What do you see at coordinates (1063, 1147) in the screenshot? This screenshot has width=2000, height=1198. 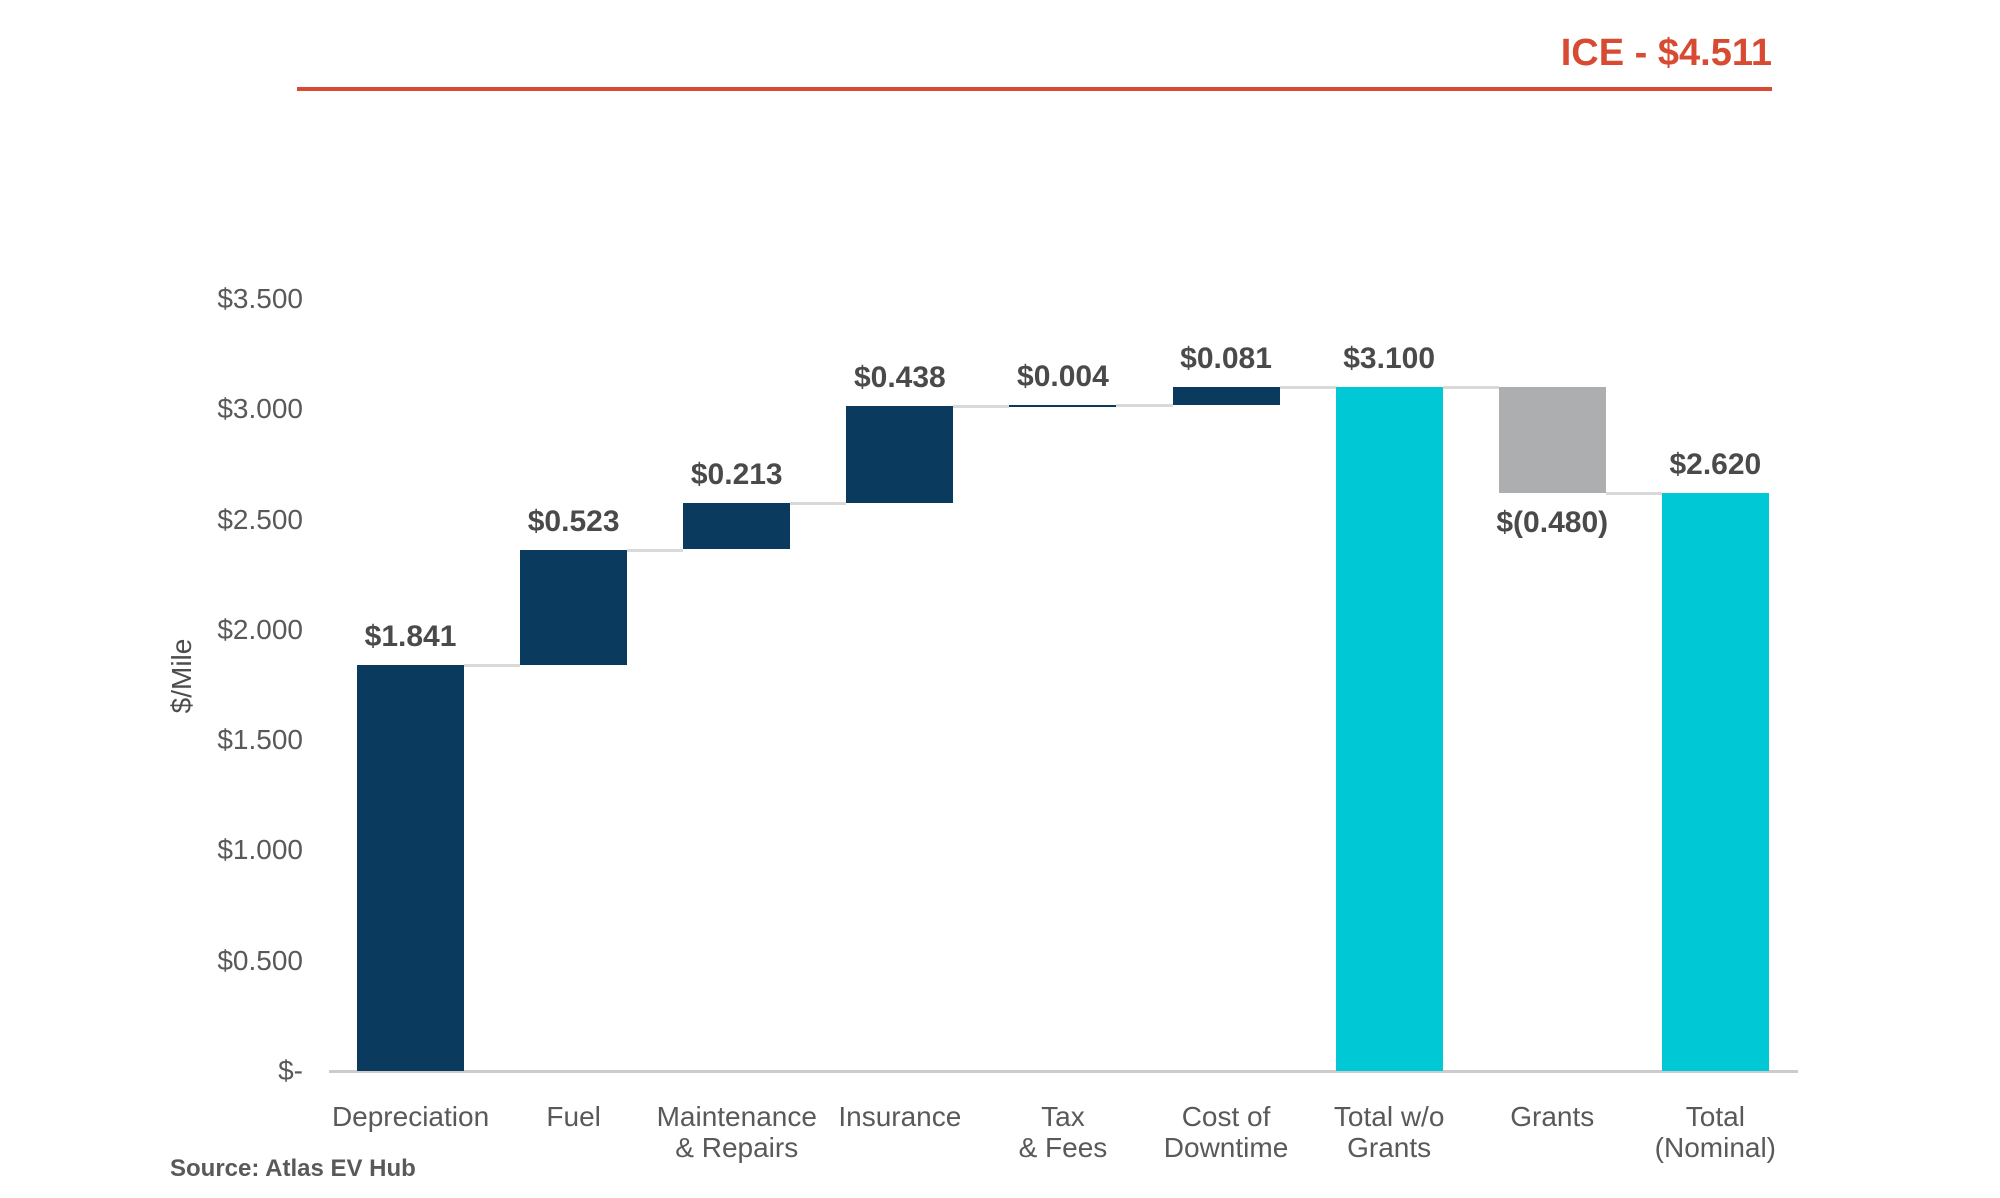 I see `category-label-line: & Fees` at bounding box center [1063, 1147].